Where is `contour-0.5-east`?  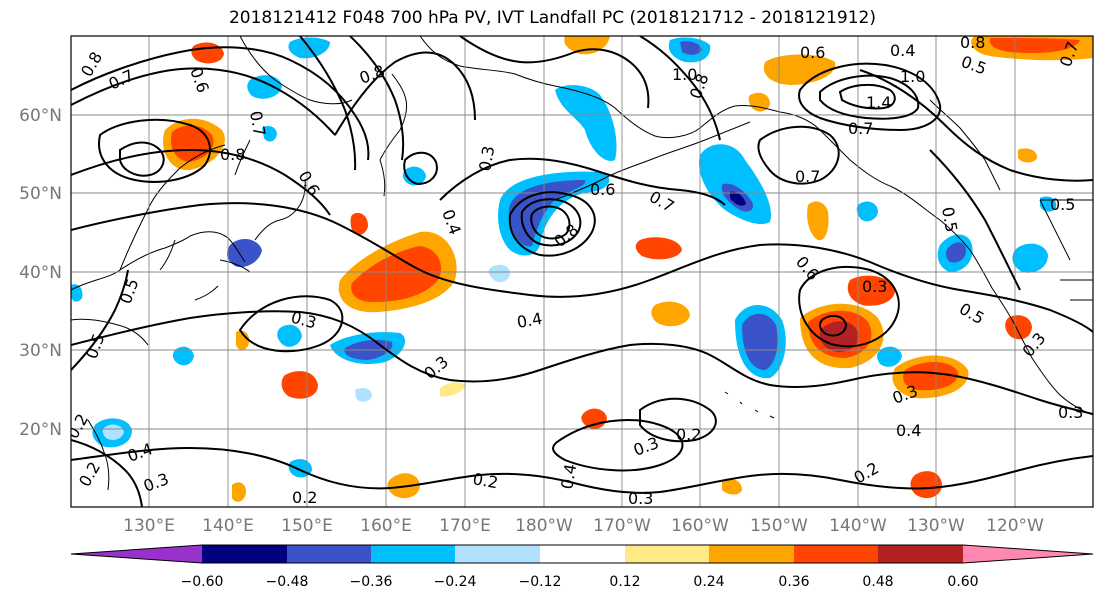 contour-0.5-east is located at coordinates (975, 220).